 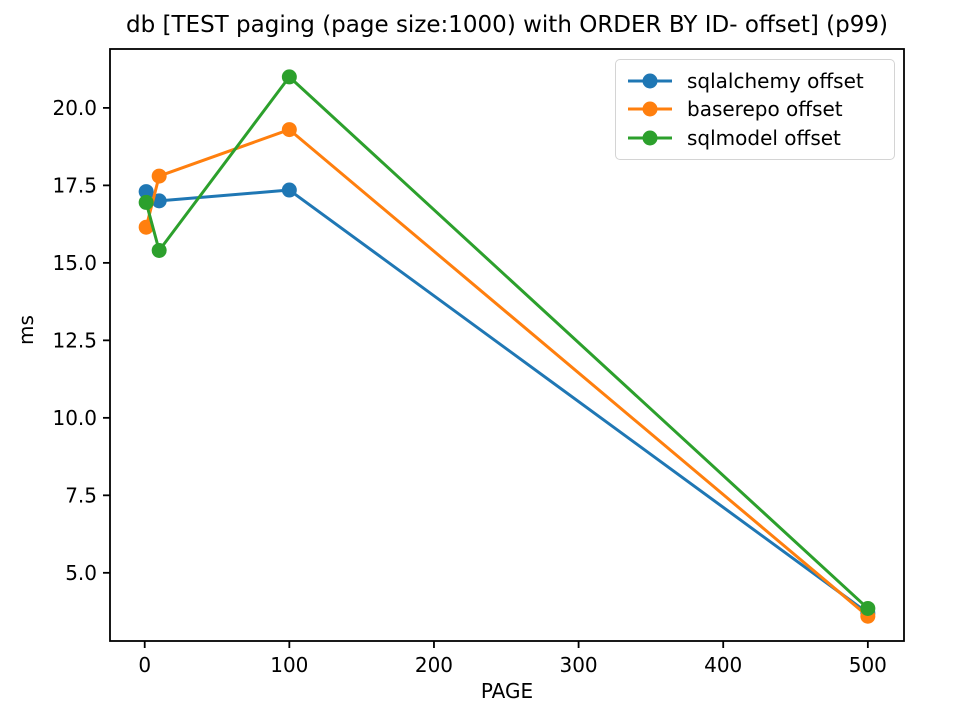 I want to click on y-tick-label: 7.5, so click(x=81, y=495).